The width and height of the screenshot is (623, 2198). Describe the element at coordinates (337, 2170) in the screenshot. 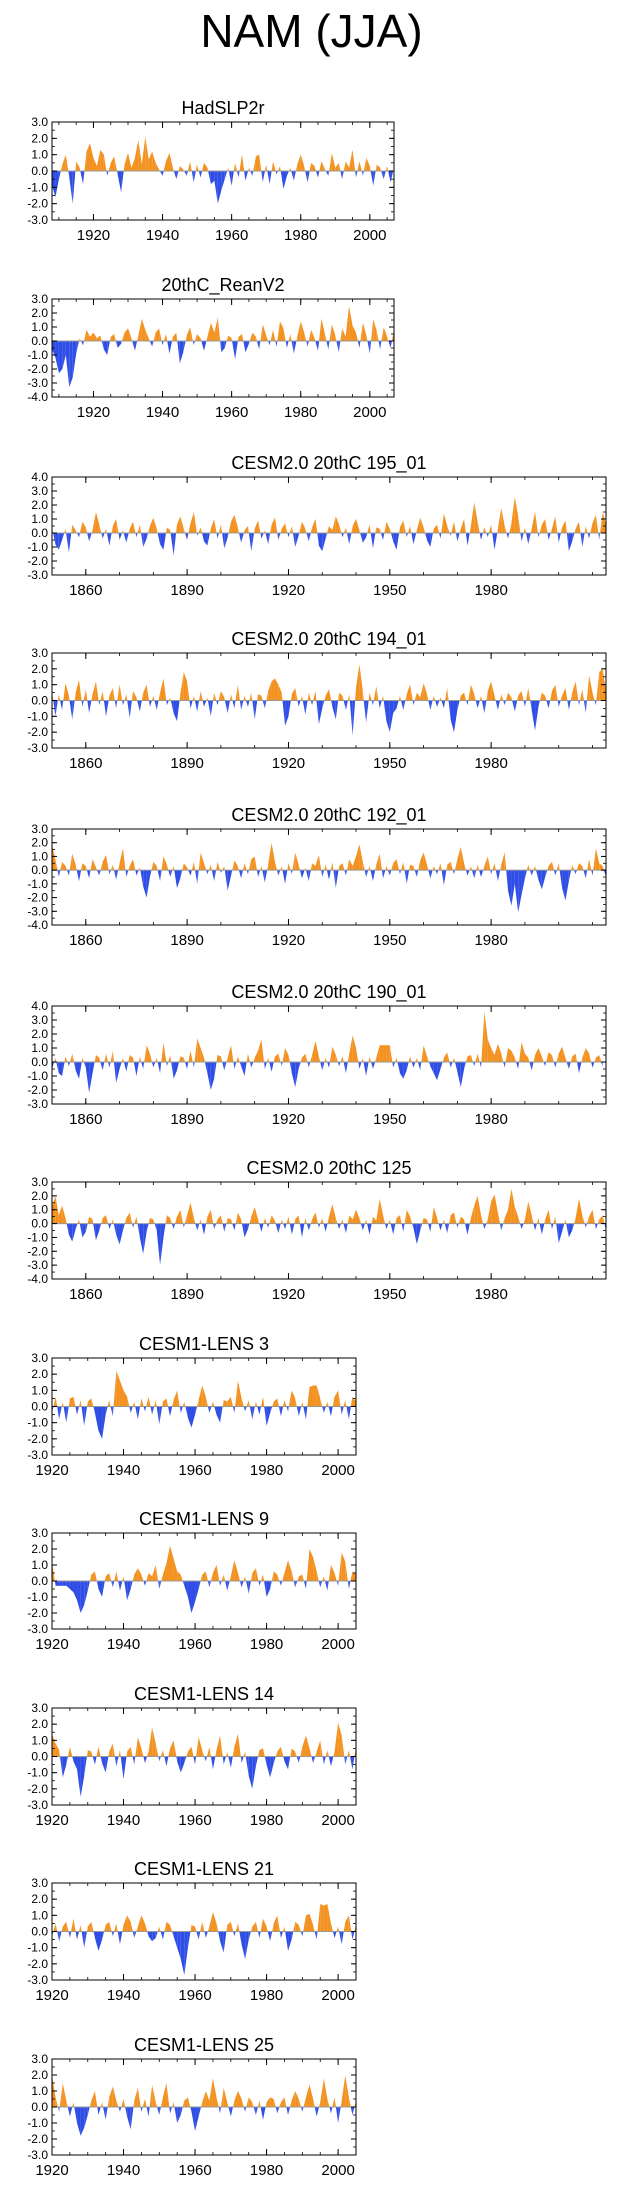

I see `x-tick-label: 2000` at that location.